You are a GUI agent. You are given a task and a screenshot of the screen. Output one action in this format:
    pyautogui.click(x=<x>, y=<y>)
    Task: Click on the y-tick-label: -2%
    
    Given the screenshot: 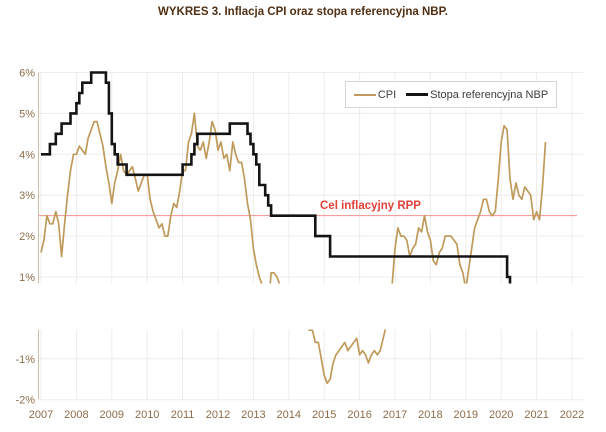 What is the action you would take?
    pyautogui.click(x=25, y=401)
    